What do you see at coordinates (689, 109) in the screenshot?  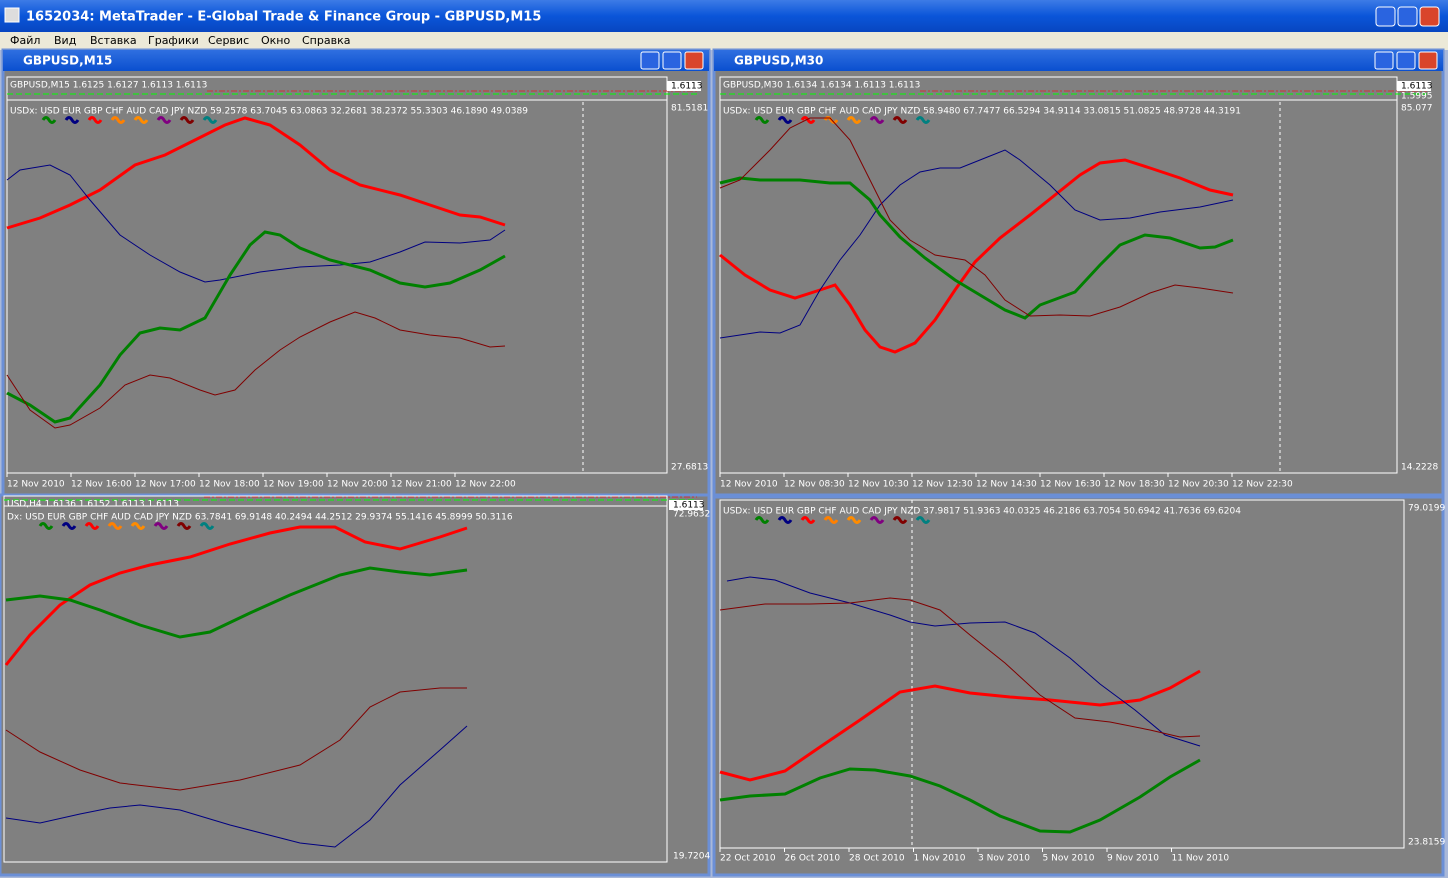 I see `axis-top: 81.5181` at bounding box center [689, 109].